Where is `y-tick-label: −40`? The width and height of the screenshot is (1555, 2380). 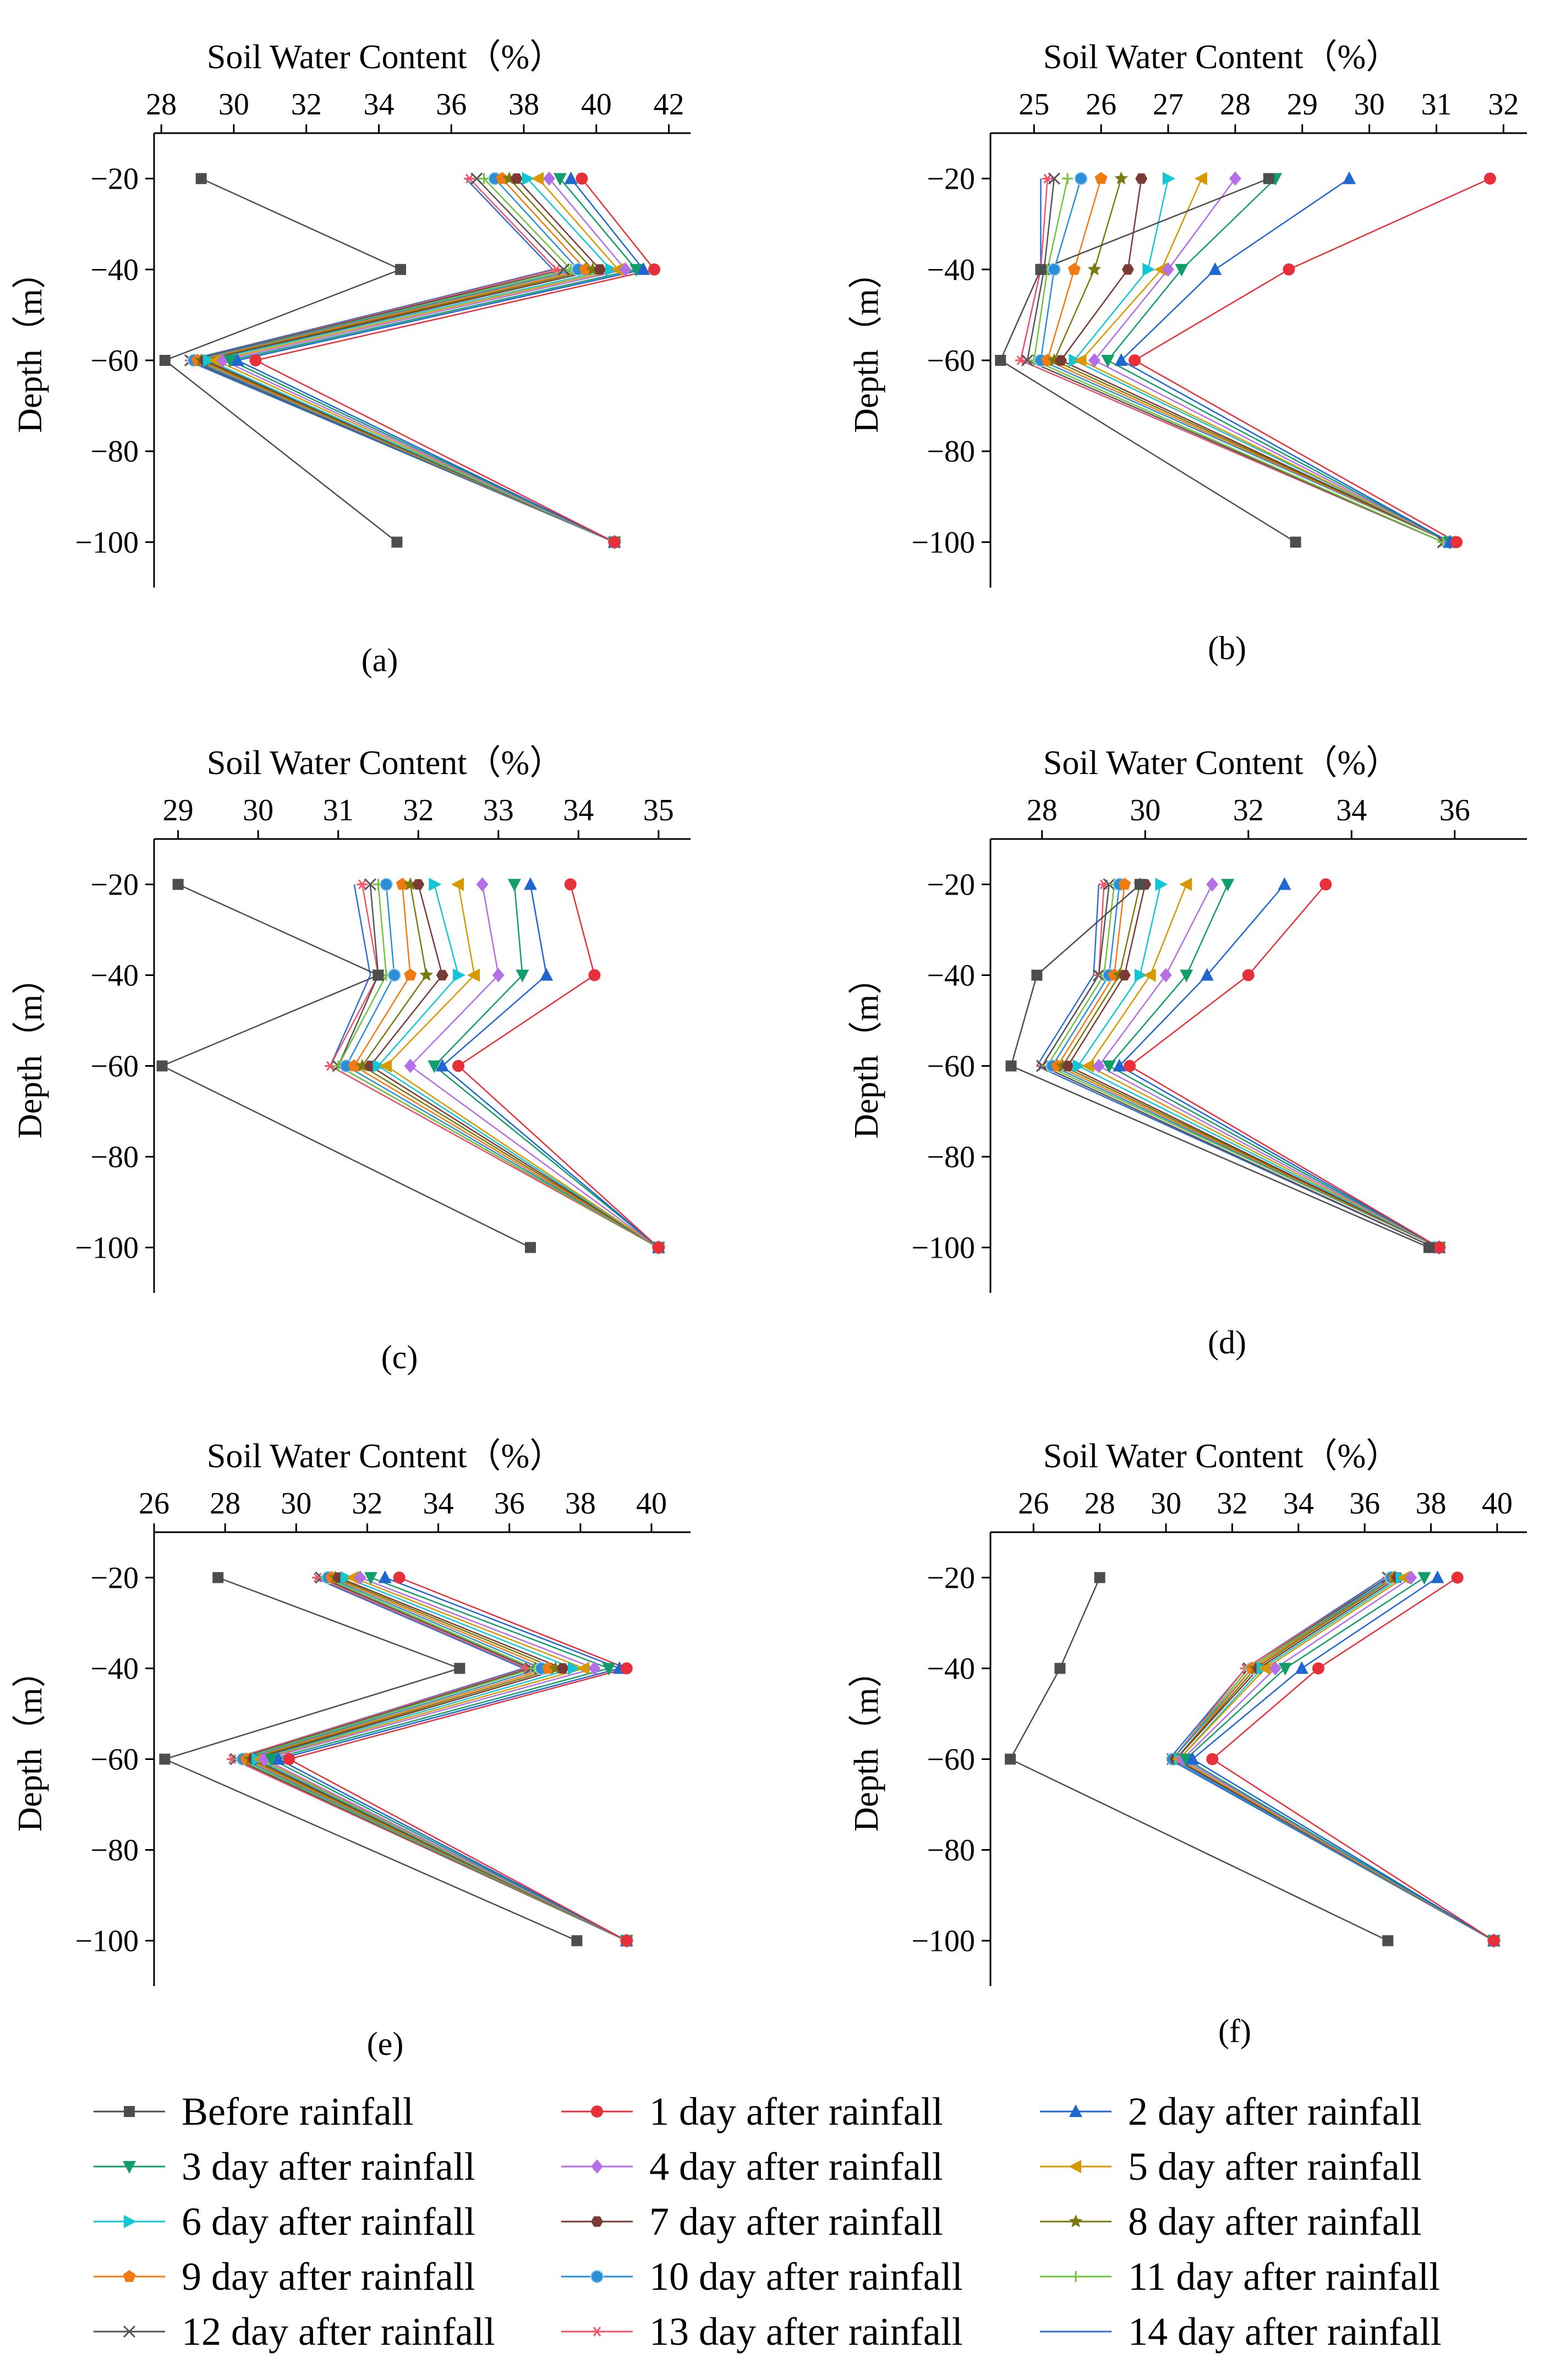
y-tick-label: −40 is located at coordinates (114, 1669).